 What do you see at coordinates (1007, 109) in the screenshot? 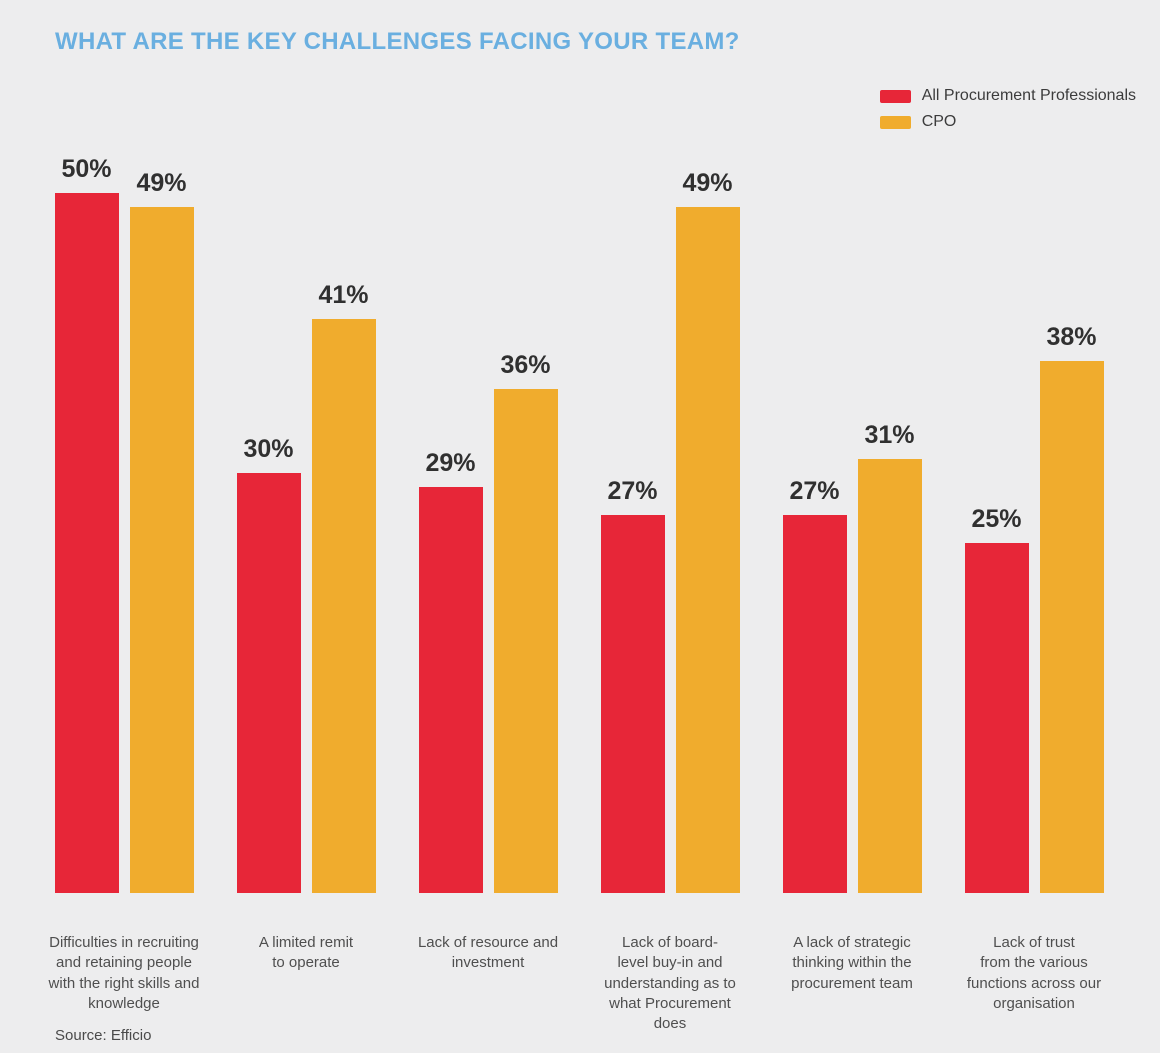
I see `legend: All Procurement Professionals CPO` at bounding box center [1007, 109].